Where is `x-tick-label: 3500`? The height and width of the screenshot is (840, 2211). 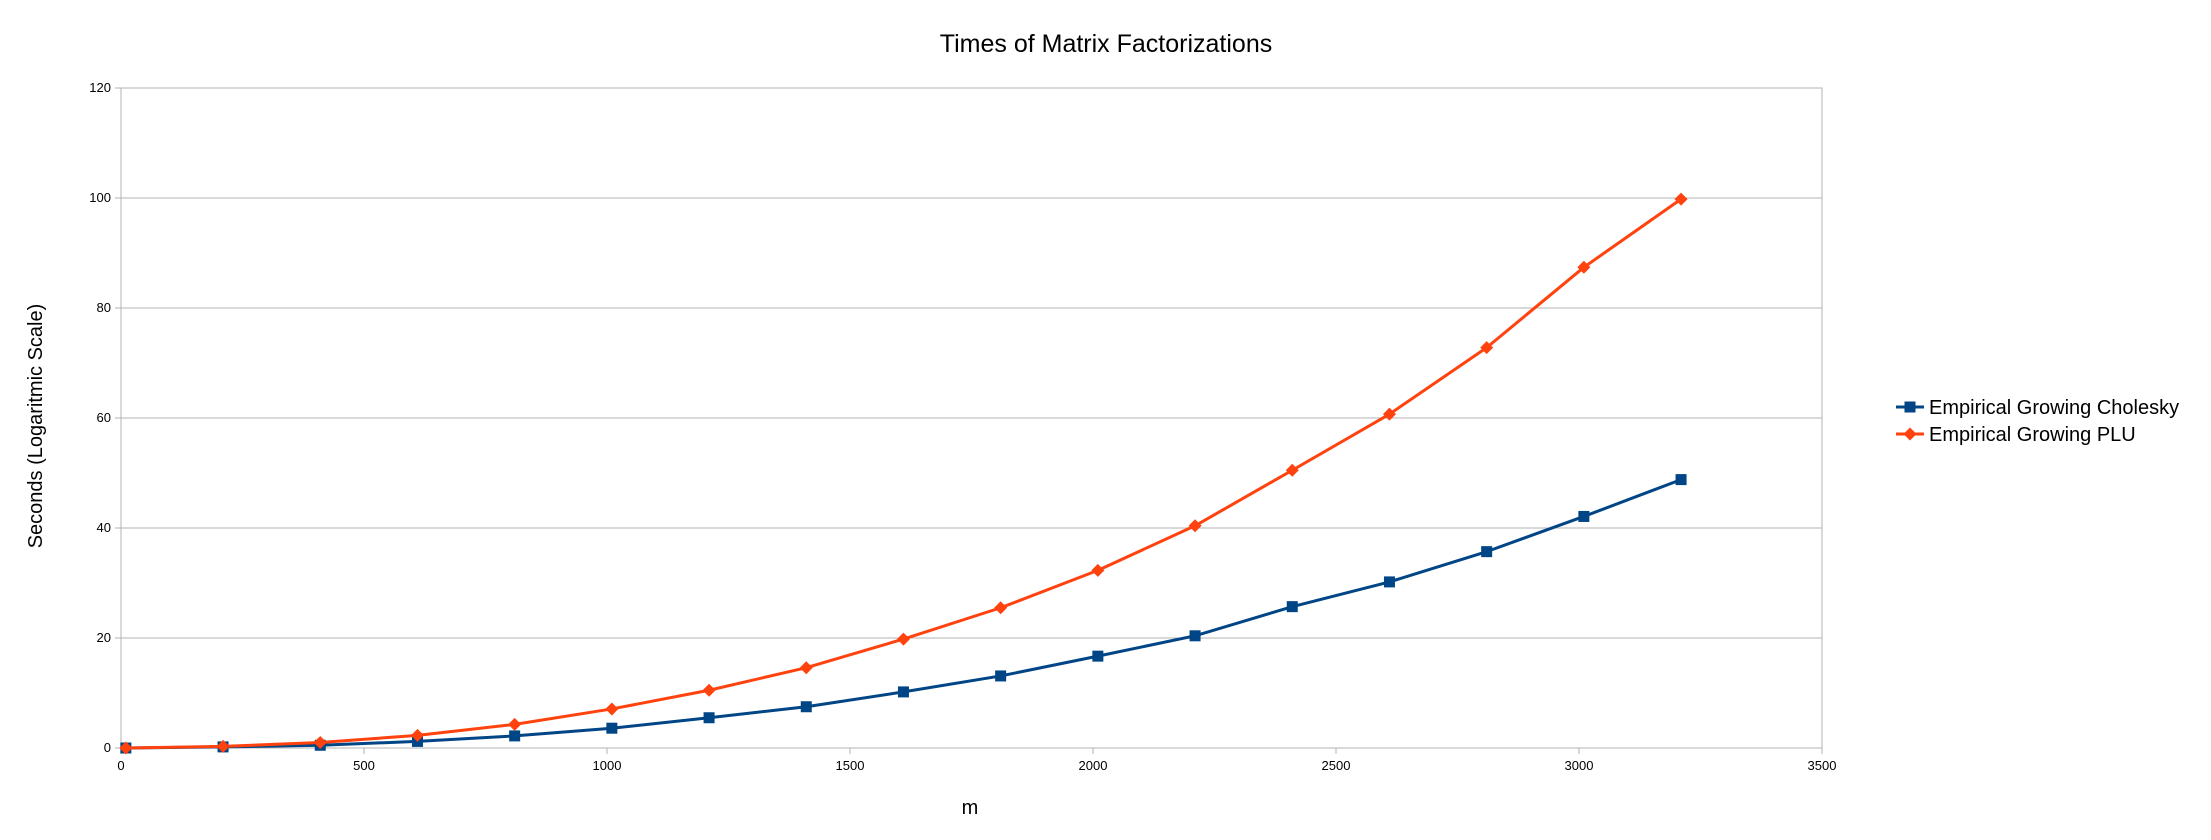
x-tick-label: 3500 is located at coordinates (1822, 765).